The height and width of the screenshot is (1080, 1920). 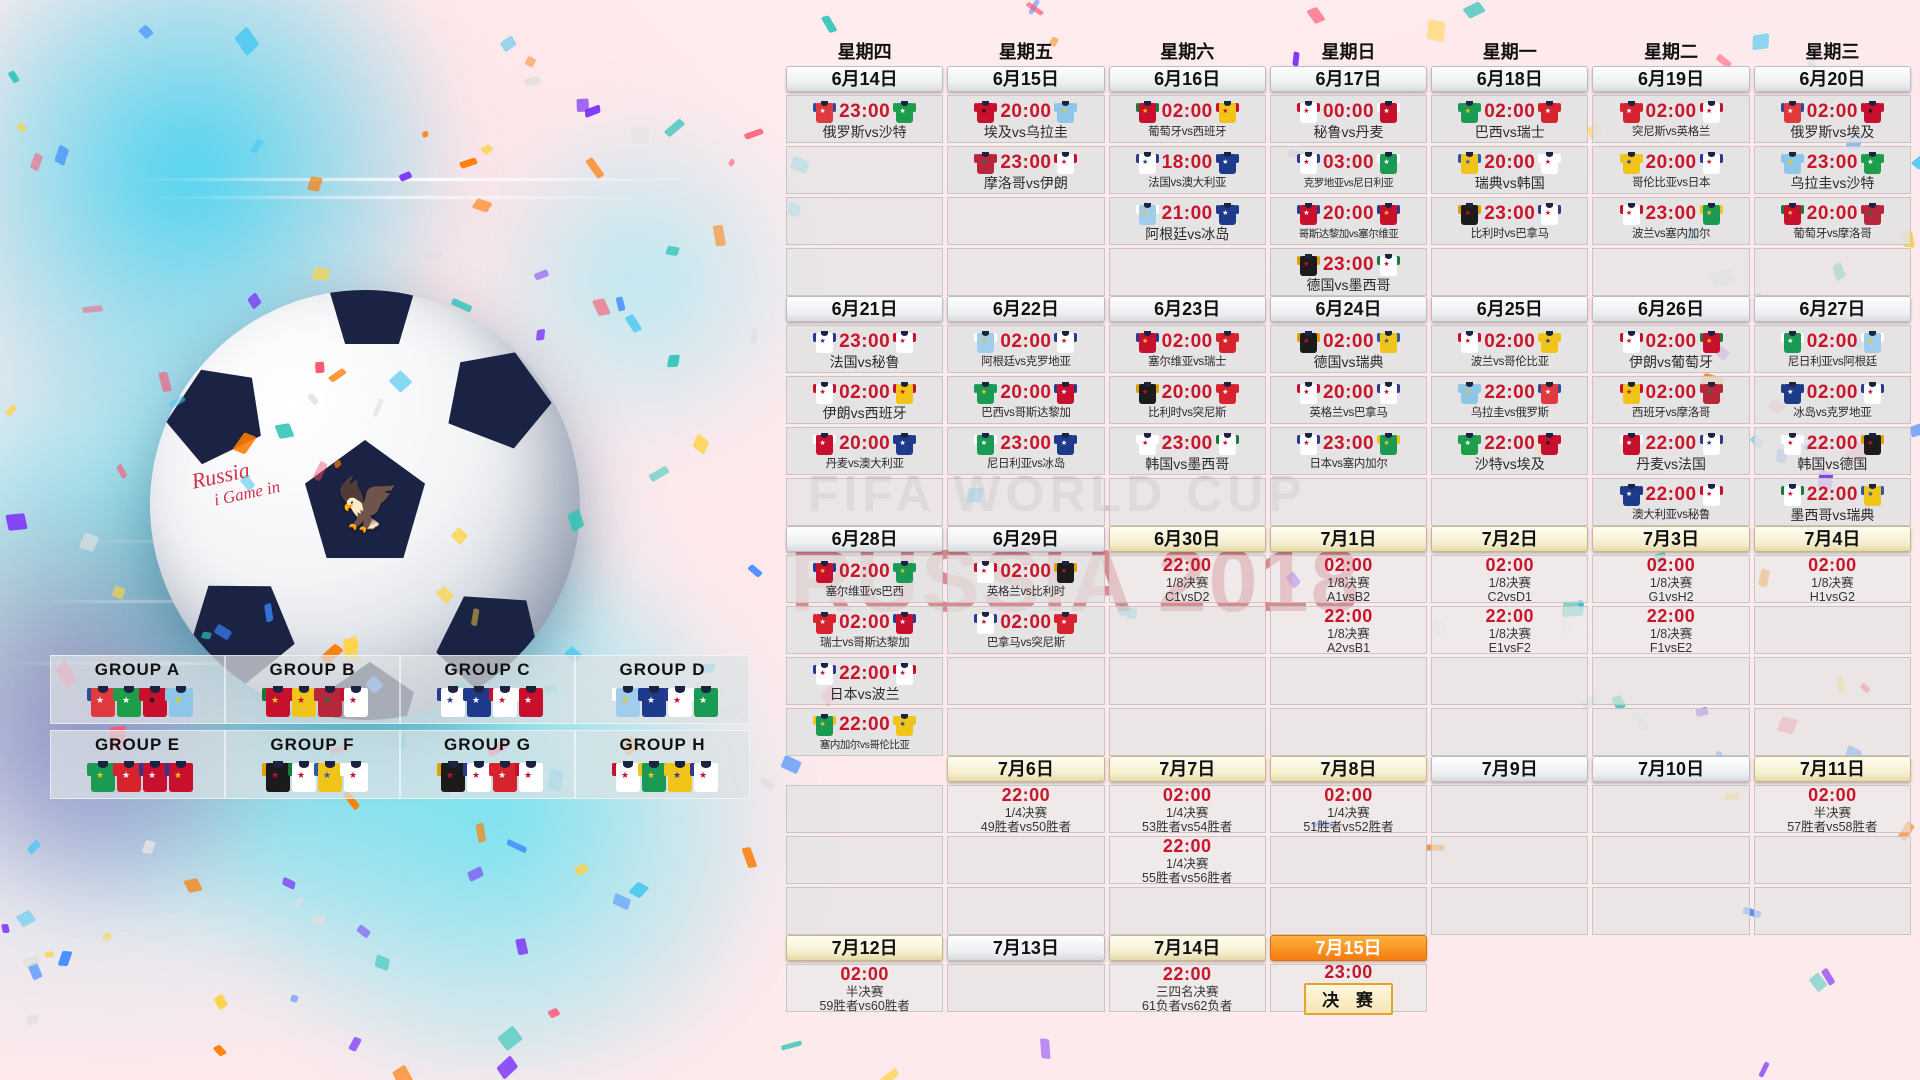 I want to click on group-match-cell: ★ 03:00 ★ 克罗地亚vs尼日利亚, so click(x=1348, y=170).